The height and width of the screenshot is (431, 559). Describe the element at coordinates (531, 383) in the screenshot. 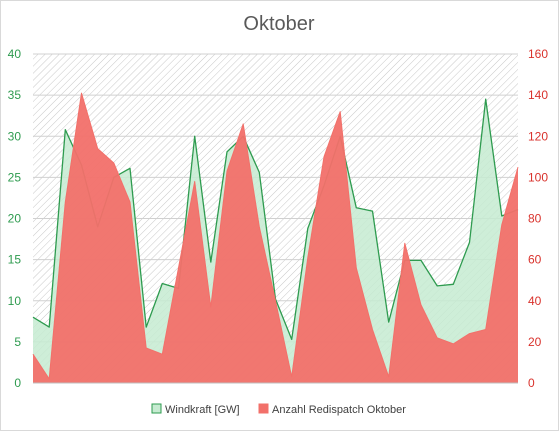

I see `y-right-tick-label: 0` at that location.